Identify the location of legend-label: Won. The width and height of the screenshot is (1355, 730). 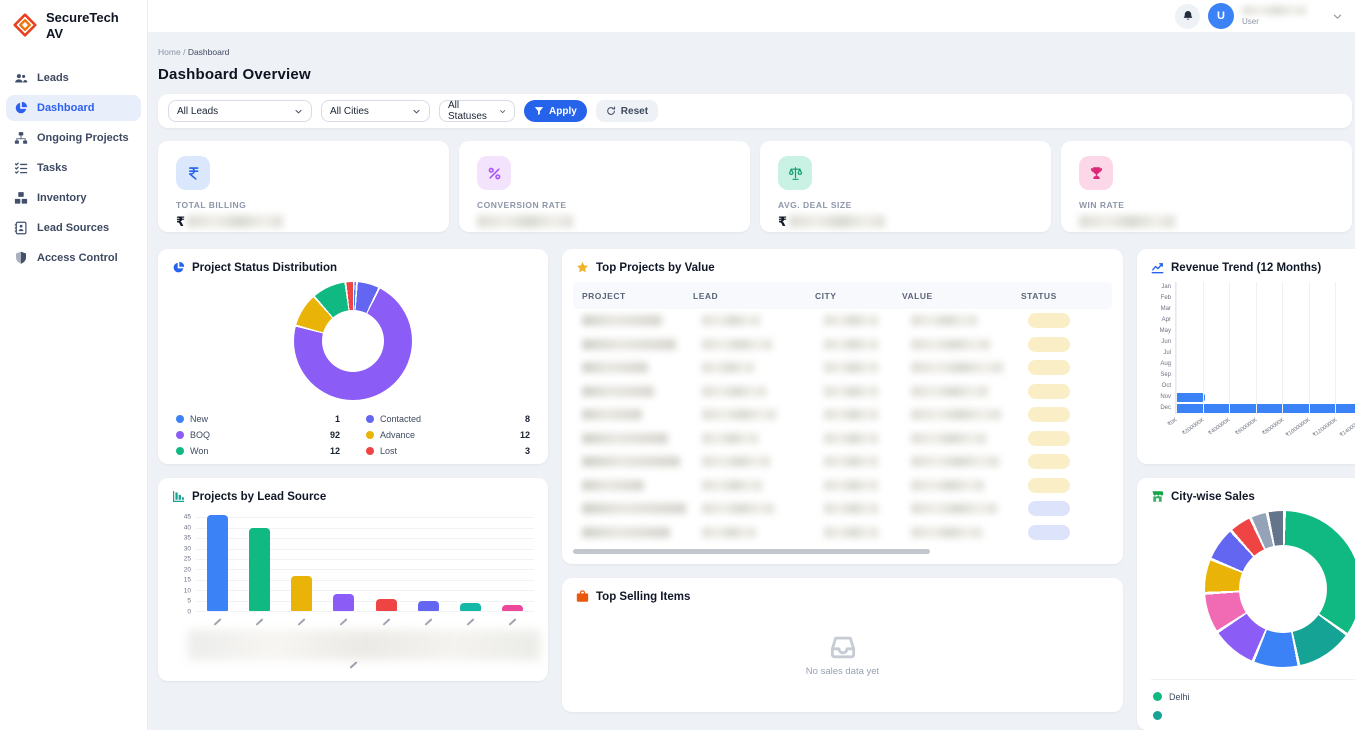
(199, 451).